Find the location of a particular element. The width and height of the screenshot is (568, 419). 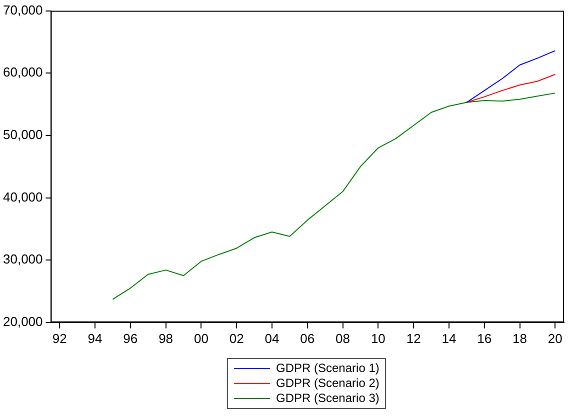

x-tick-label: 98 is located at coordinates (166, 338).